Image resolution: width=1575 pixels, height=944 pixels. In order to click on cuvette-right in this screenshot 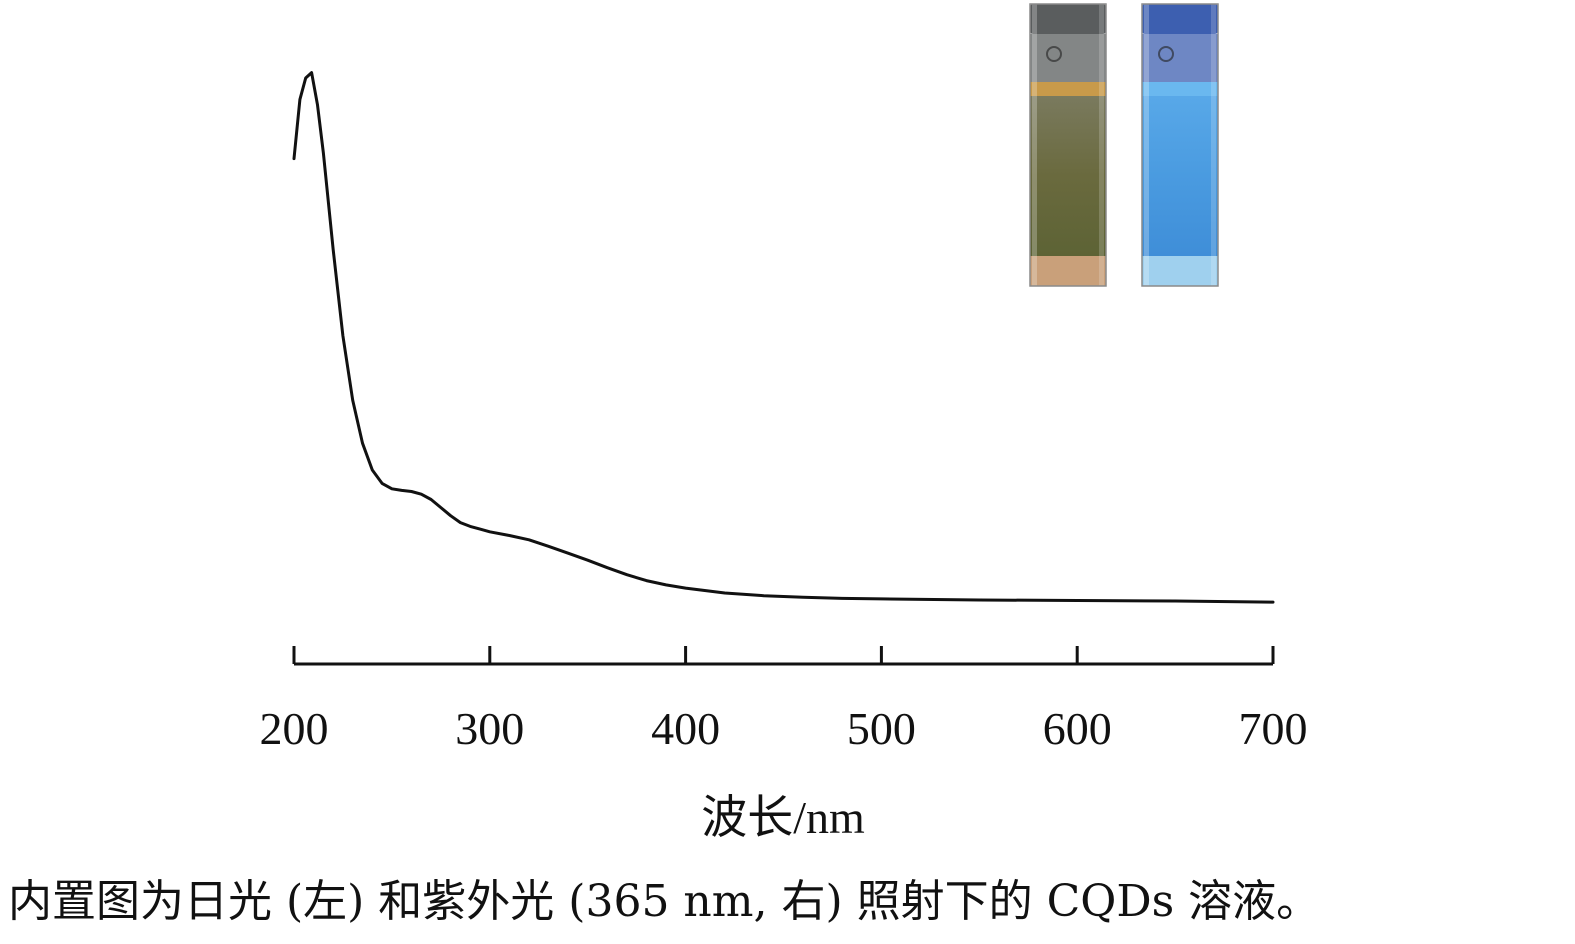, I will do `click(1180, 145)`.